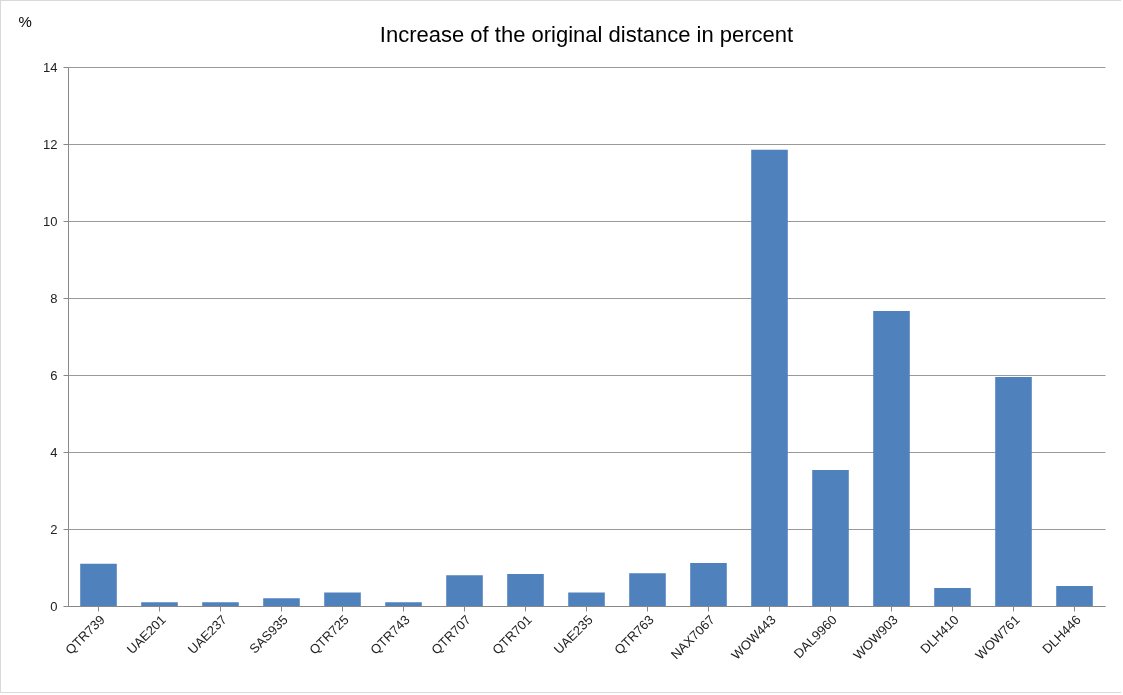 The width and height of the screenshot is (1123, 695). I want to click on y-tick-label: 10, so click(50, 221).